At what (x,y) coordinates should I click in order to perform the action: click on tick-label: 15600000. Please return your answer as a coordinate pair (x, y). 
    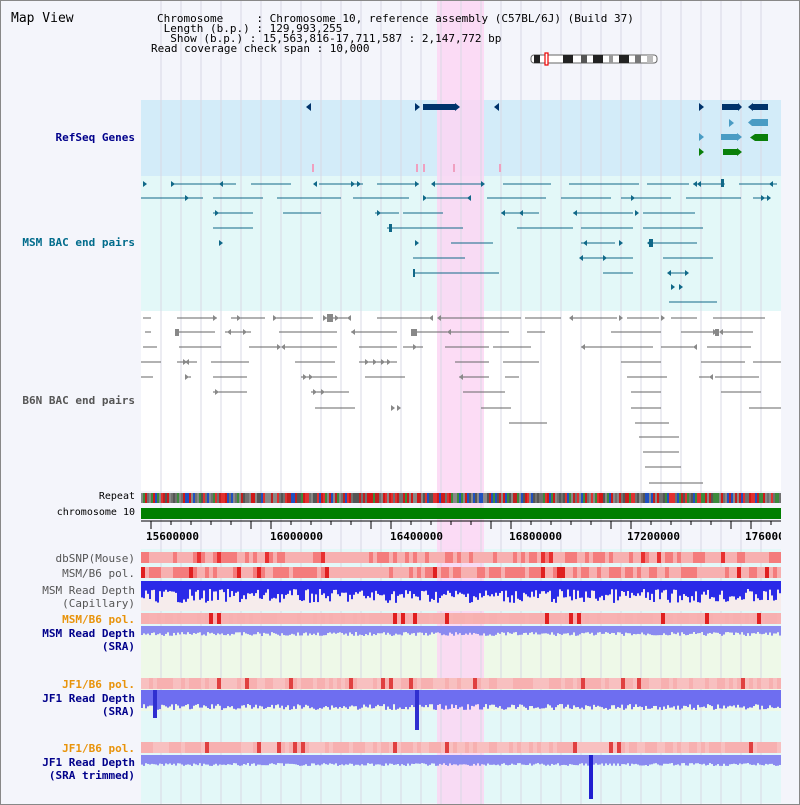
    Looking at the image, I should click on (172, 536).